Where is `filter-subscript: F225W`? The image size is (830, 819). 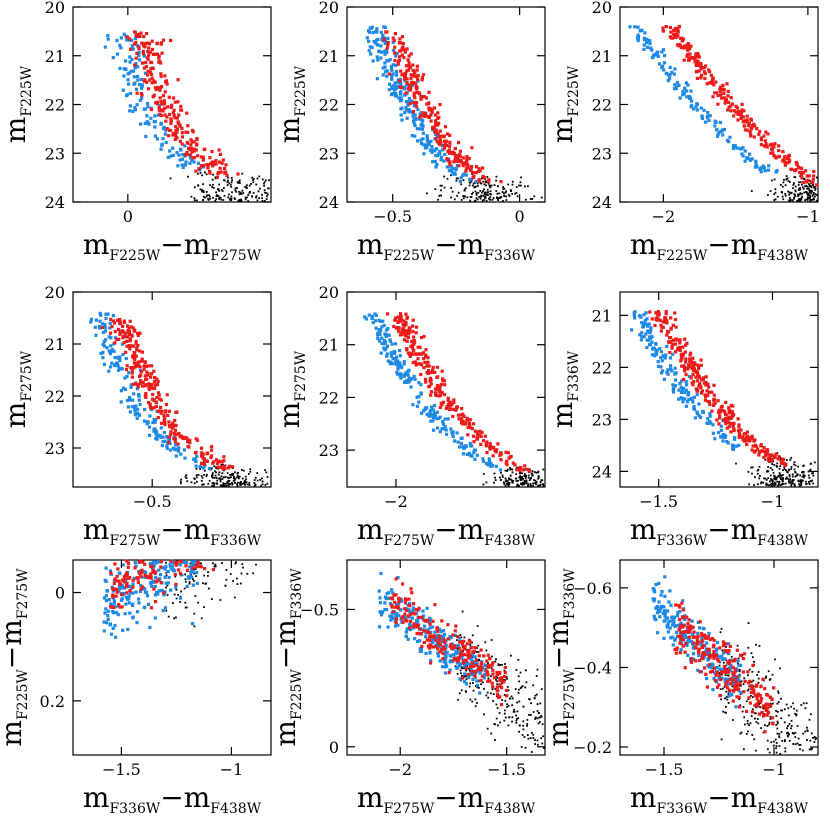
filter-subscript: F225W is located at coordinates (574, 90).